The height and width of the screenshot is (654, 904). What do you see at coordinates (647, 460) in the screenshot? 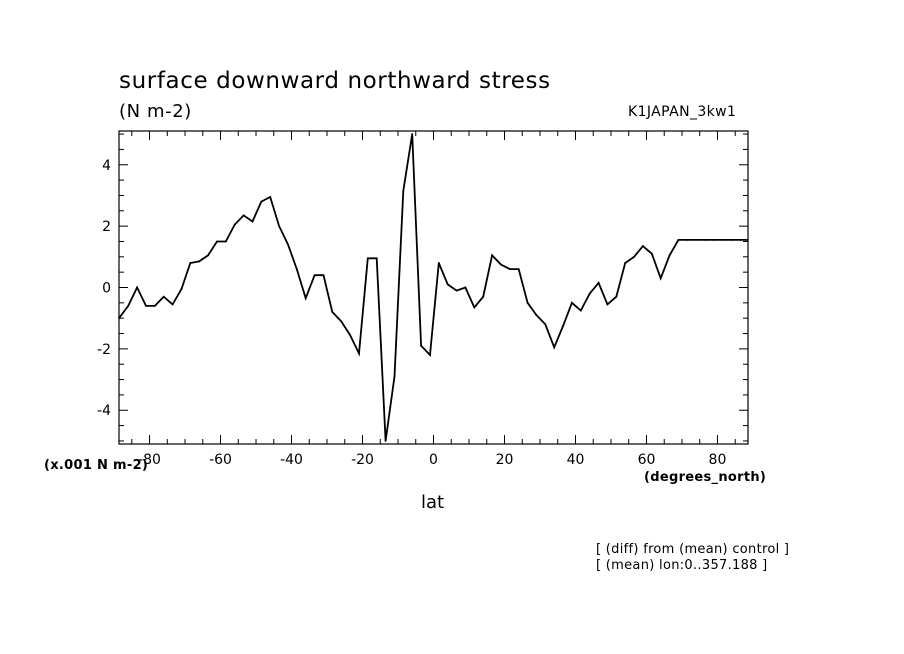
I see `x-tick-label: 60` at bounding box center [647, 460].